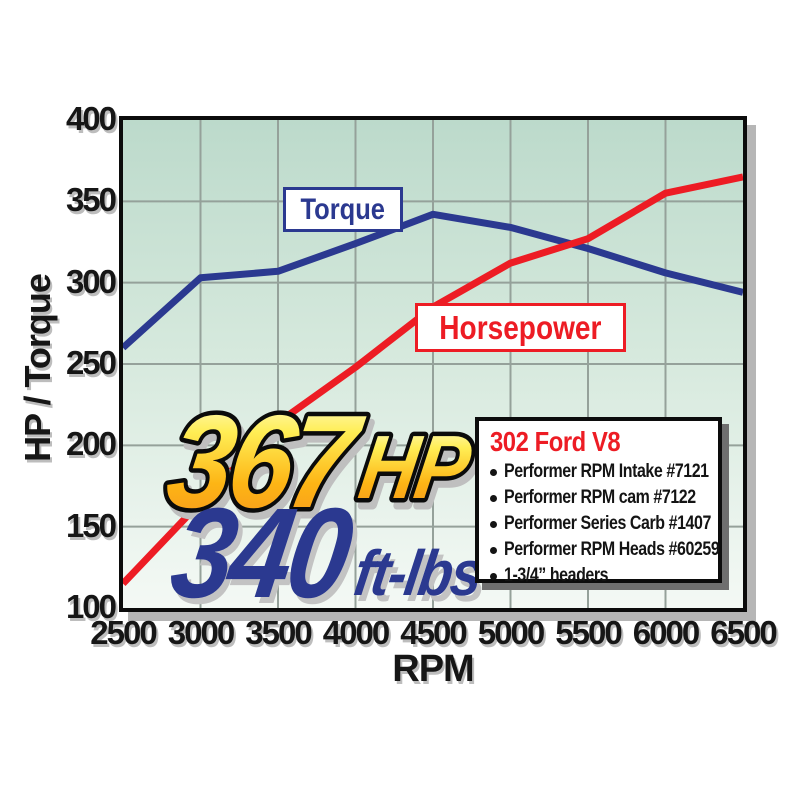 This screenshot has height=800, width=800. Describe the element at coordinates (607, 523) in the screenshot. I see `spec-item-text: Performer Series Carb #1407` at that location.